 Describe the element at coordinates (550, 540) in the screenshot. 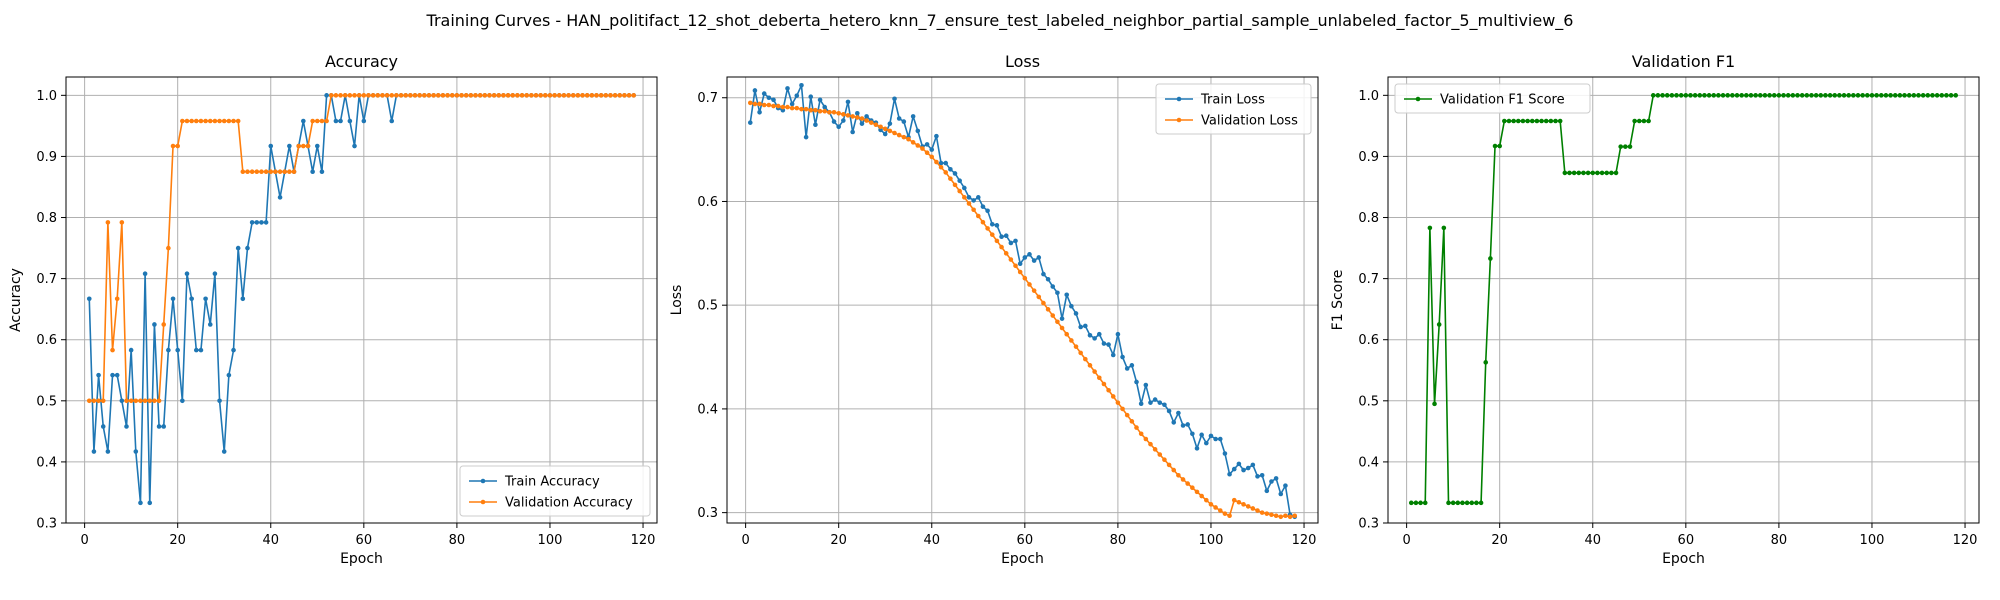

I see `x-tick-label: 100` at that location.